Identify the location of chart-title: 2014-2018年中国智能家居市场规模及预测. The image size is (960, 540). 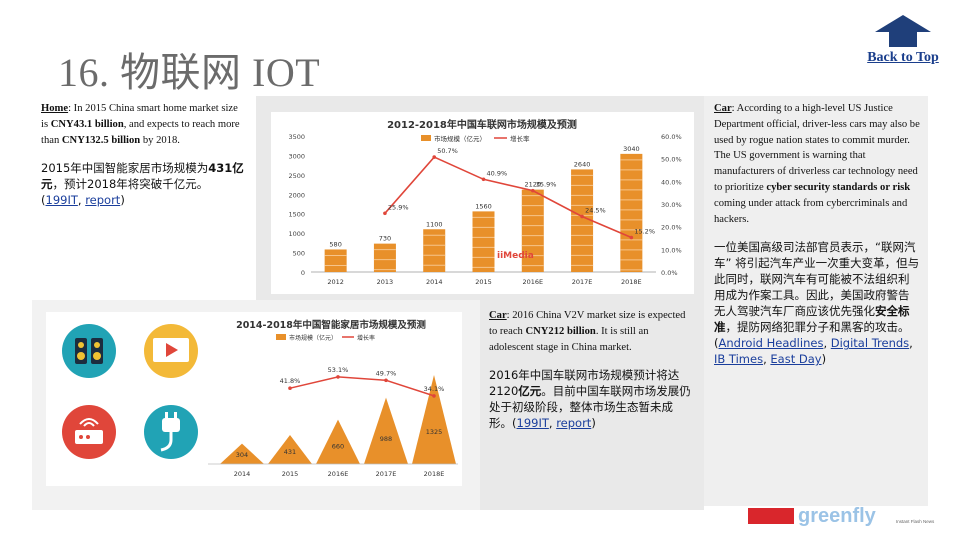
(331, 325).